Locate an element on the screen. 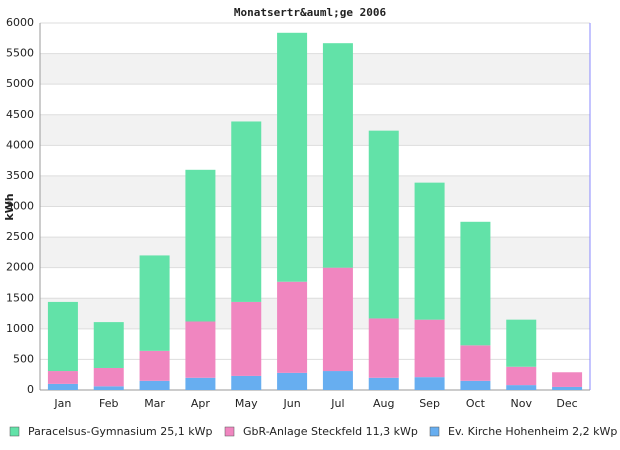 The width and height of the screenshot is (620, 450). x-tick-label: Jun is located at coordinates (291, 403).